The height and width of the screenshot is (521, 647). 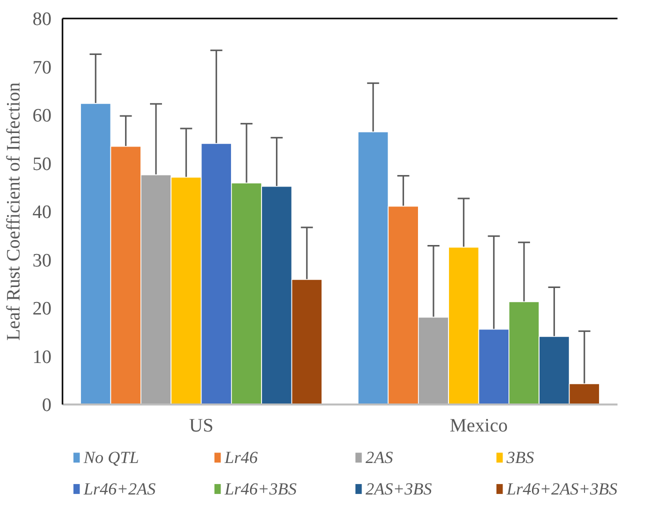 I want to click on legend-label: 2AS+3BS, so click(x=399, y=489).